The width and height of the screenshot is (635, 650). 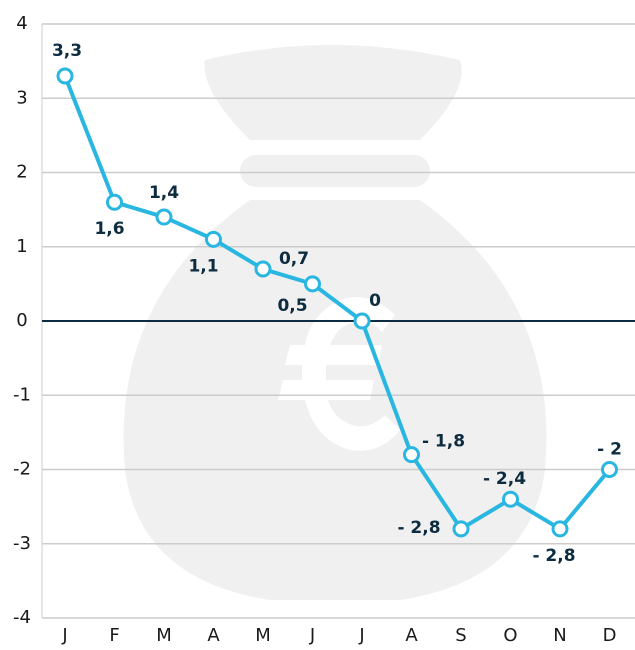 I want to click on y-tick-label: 1, so click(x=21, y=246).